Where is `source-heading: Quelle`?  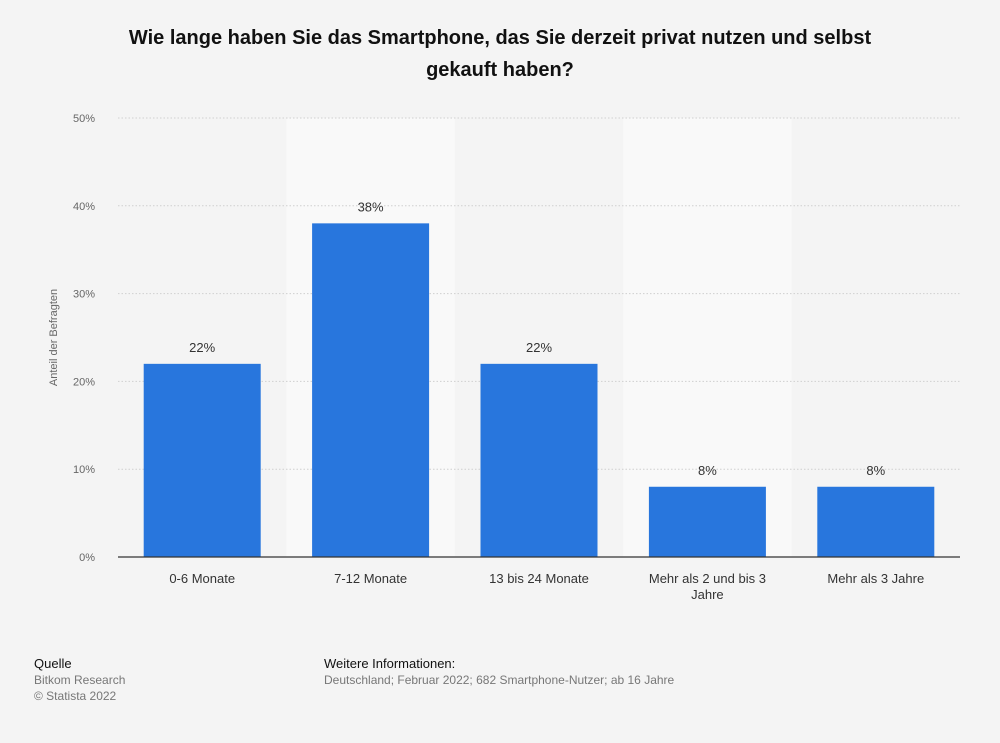
source-heading: Quelle is located at coordinates (53, 663).